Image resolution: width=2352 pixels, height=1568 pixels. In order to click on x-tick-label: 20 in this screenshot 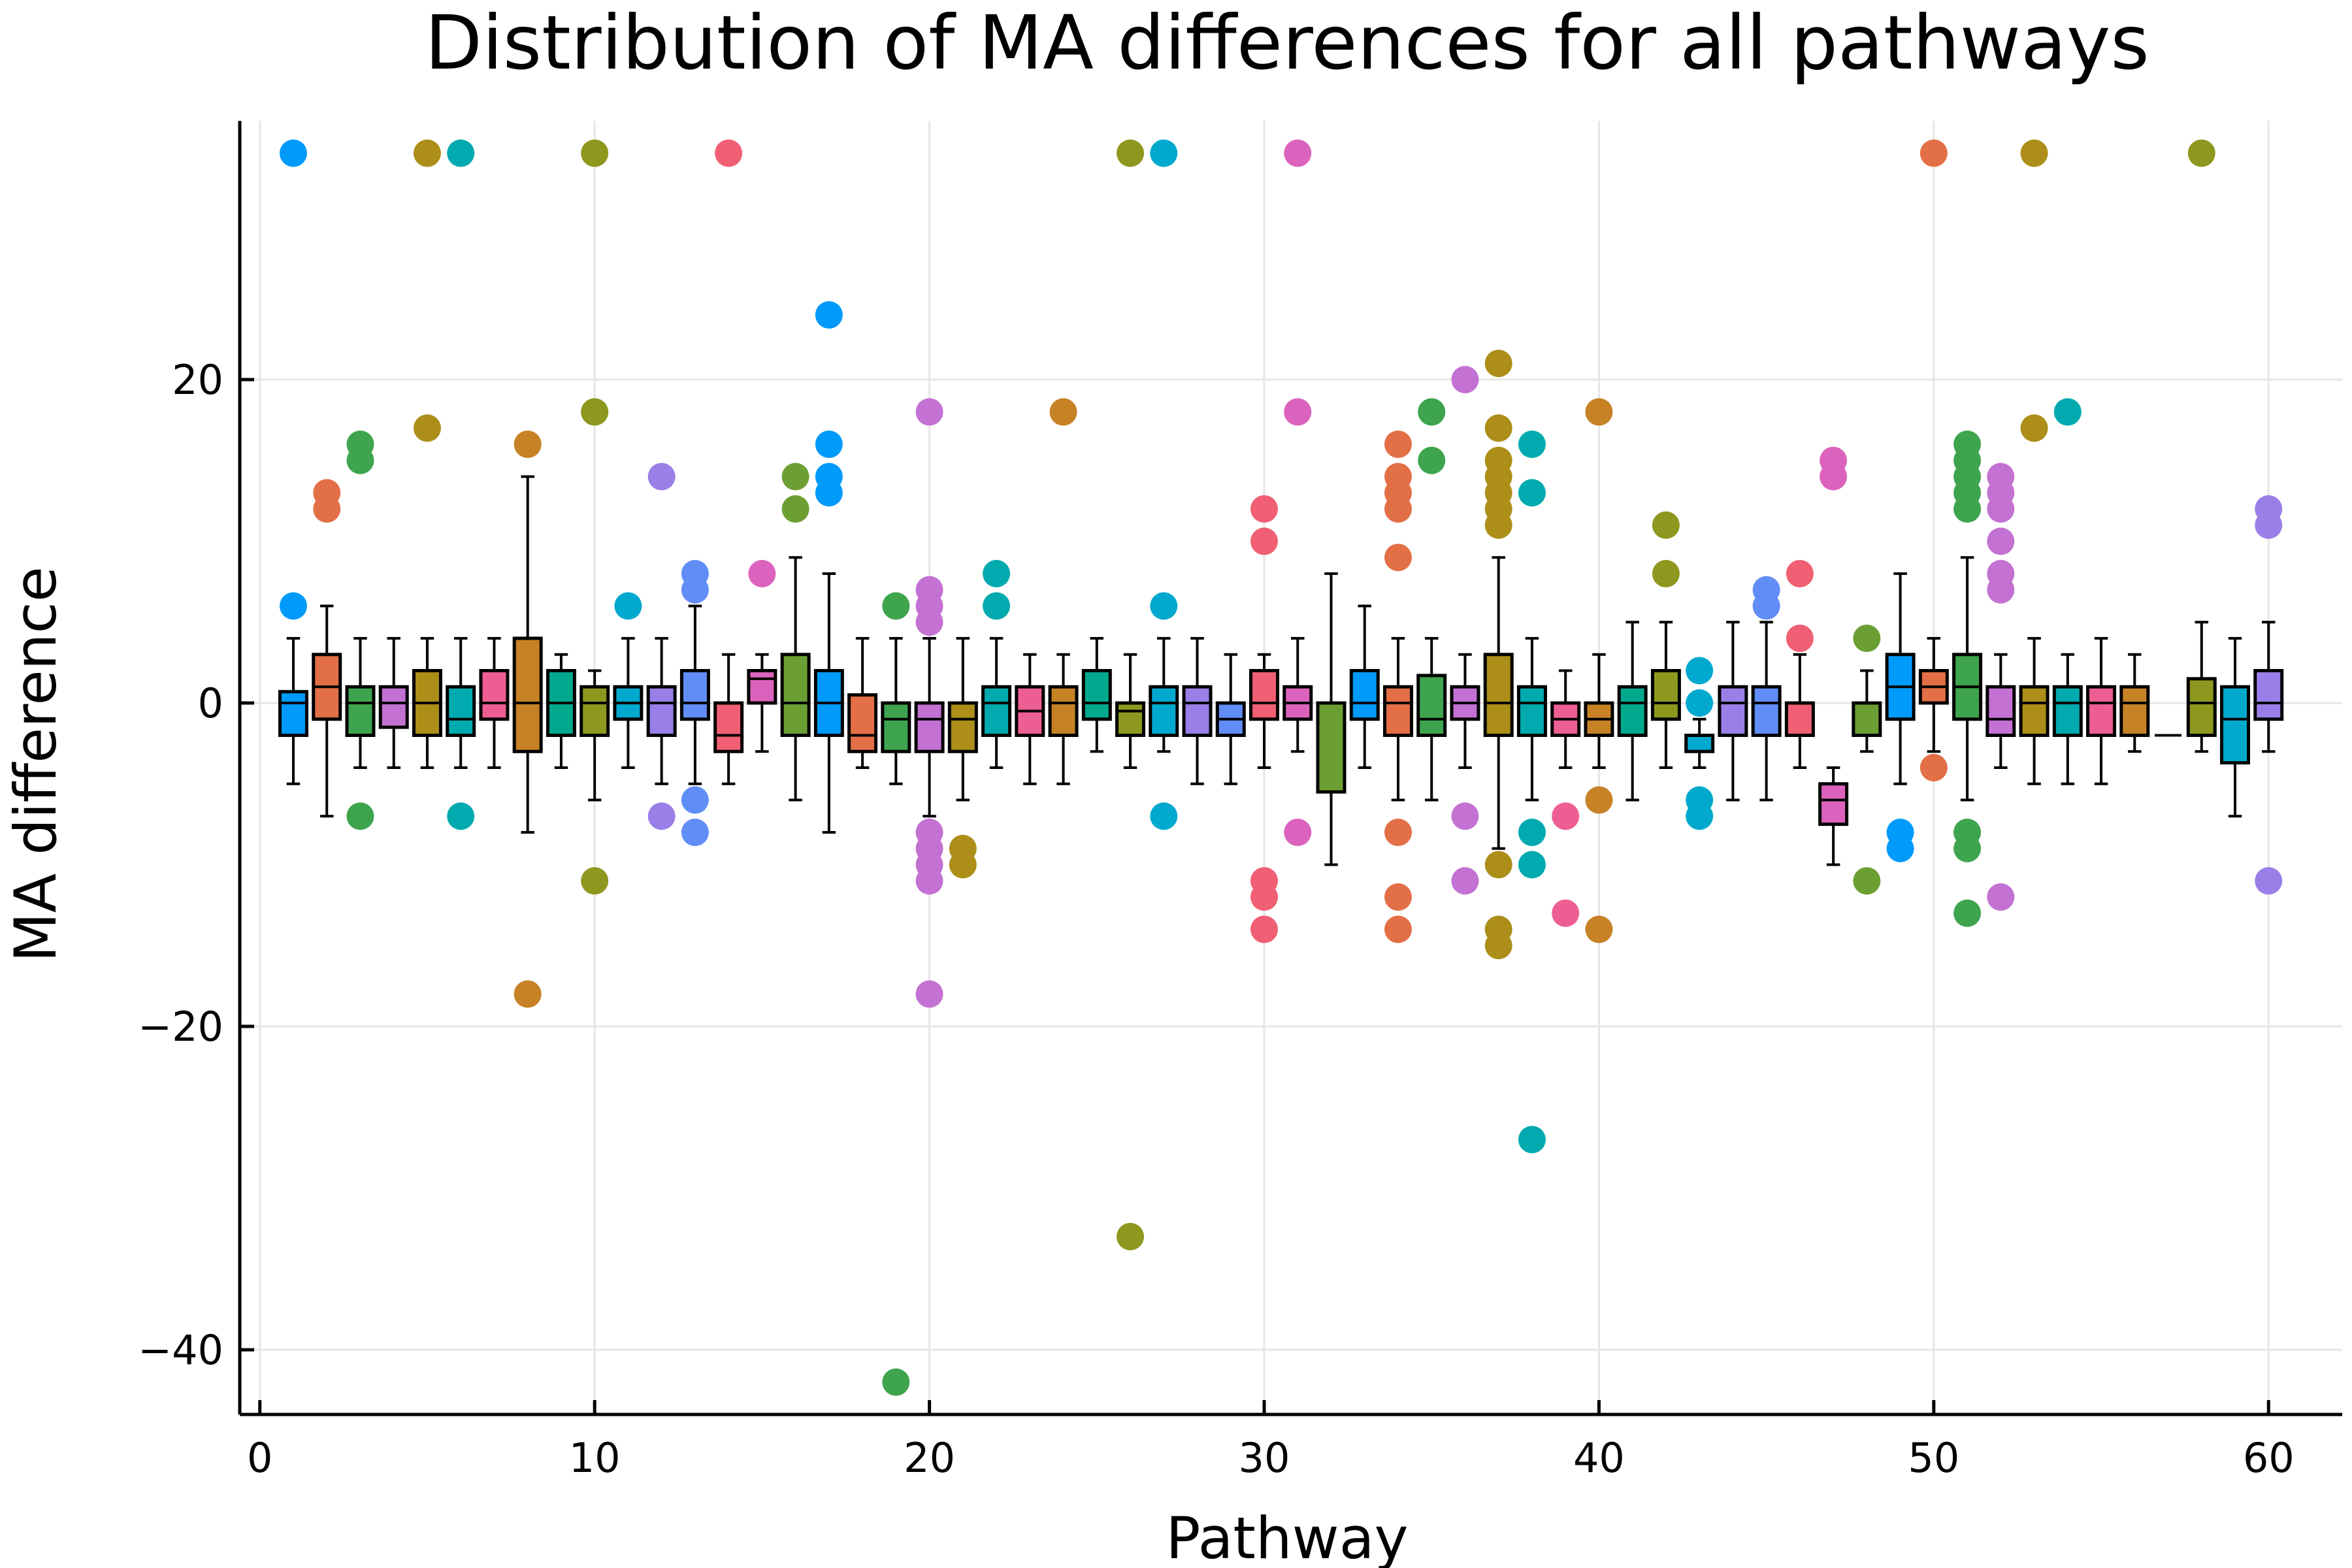, I will do `click(929, 1458)`.